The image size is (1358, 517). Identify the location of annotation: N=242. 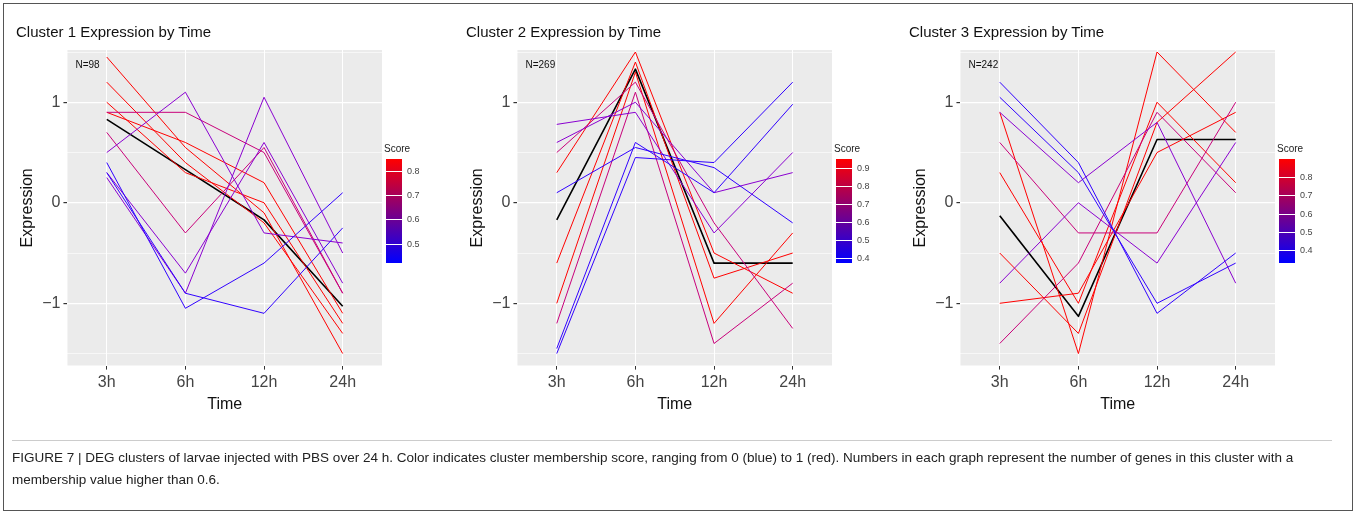
(983, 64).